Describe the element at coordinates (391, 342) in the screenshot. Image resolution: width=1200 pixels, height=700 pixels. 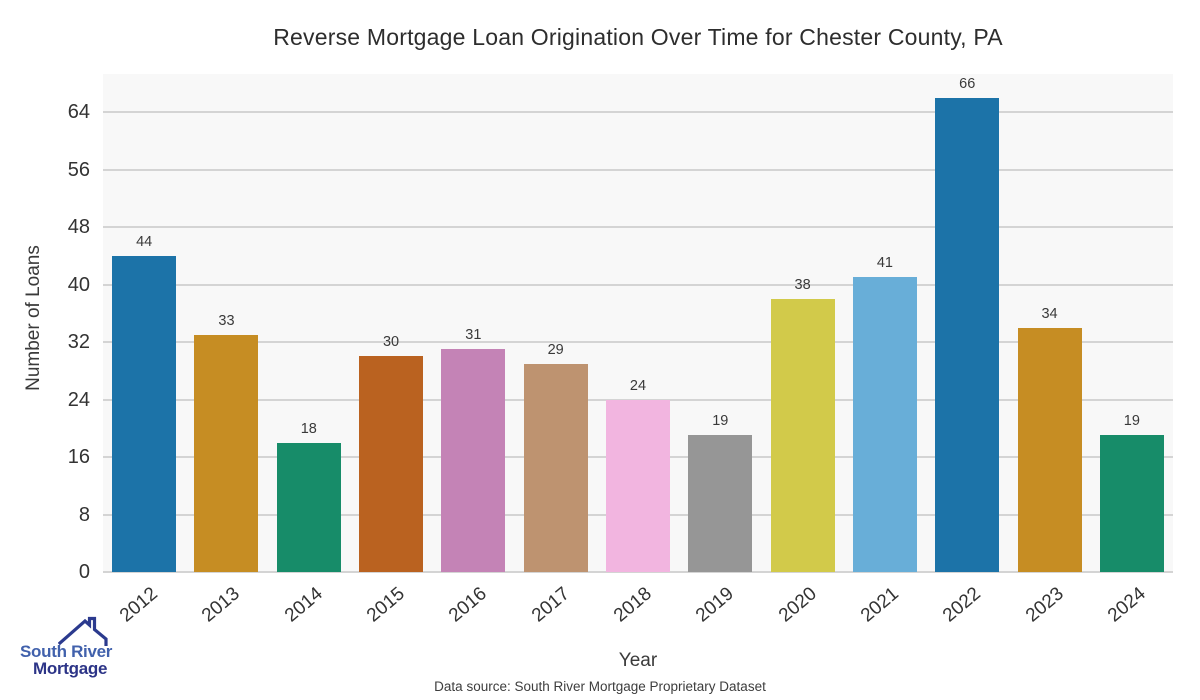
I see `bar-value-label-2015: 30` at that location.